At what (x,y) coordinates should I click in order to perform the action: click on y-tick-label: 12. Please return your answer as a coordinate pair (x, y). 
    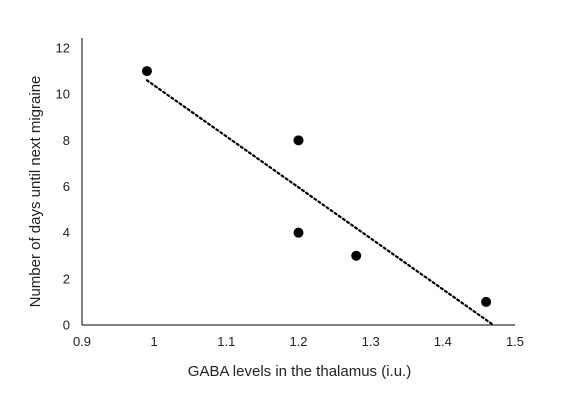
    Looking at the image, I should click on (63, 48).